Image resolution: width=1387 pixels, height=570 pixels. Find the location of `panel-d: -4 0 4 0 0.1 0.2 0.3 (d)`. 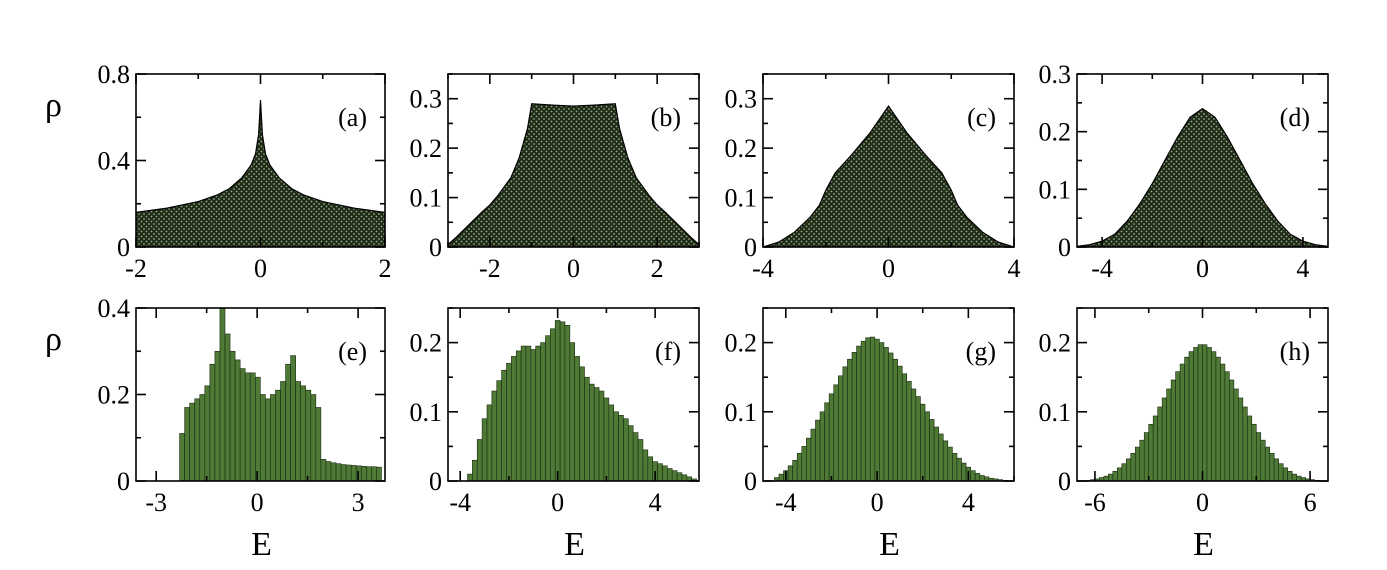

panel-d: -4 0 4 0 0.1 0.2 0.3 (d) is located at coordinates (1184, 171).